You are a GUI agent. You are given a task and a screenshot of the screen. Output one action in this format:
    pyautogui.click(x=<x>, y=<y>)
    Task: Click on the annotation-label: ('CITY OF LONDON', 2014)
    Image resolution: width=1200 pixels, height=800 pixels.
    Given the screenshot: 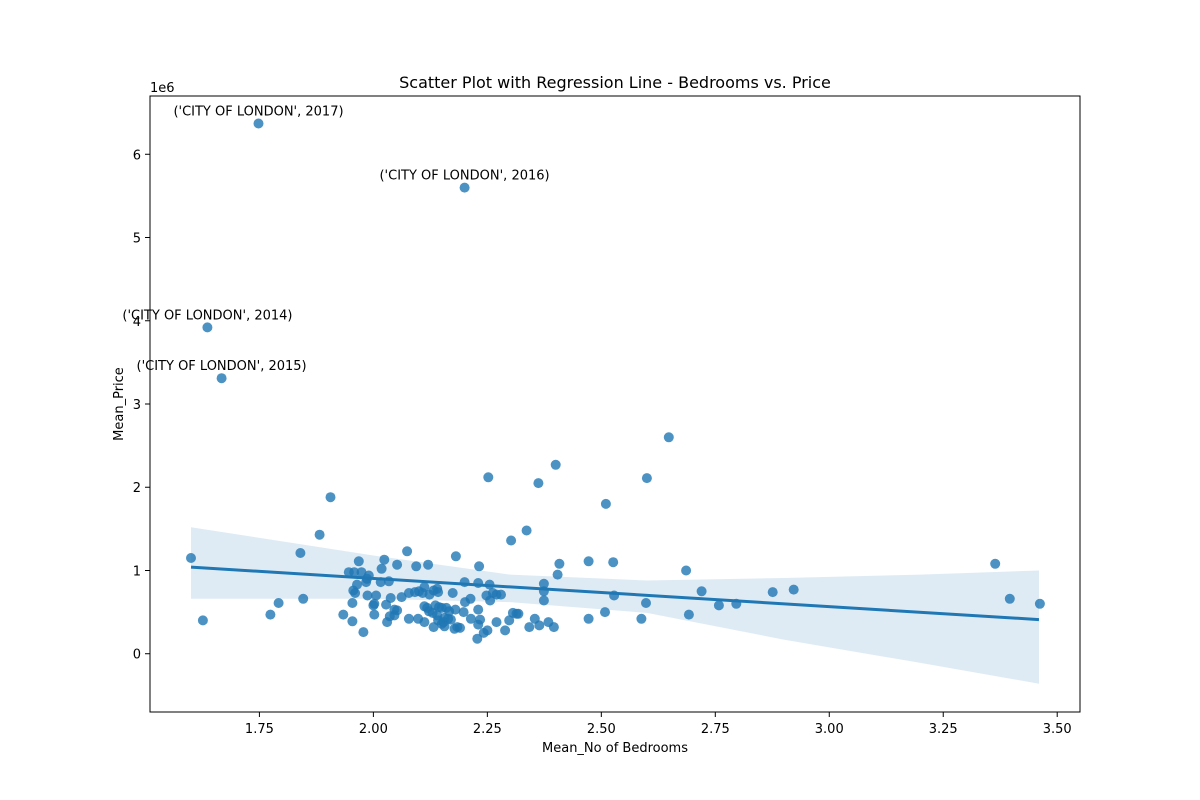 What is the action you would take?
    pyautogui.click(x=207, y=315)
    